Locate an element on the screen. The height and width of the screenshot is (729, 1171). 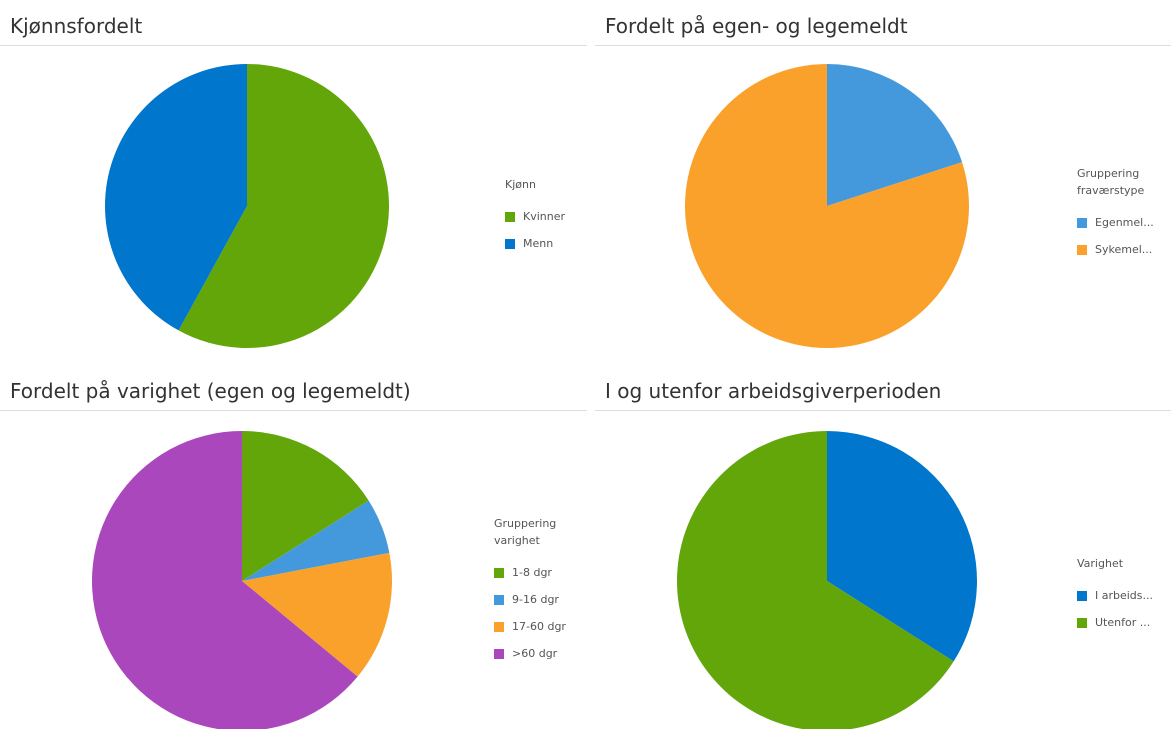
legend: Kjønn Kvinner Menn is located at coordinates (546, 216).